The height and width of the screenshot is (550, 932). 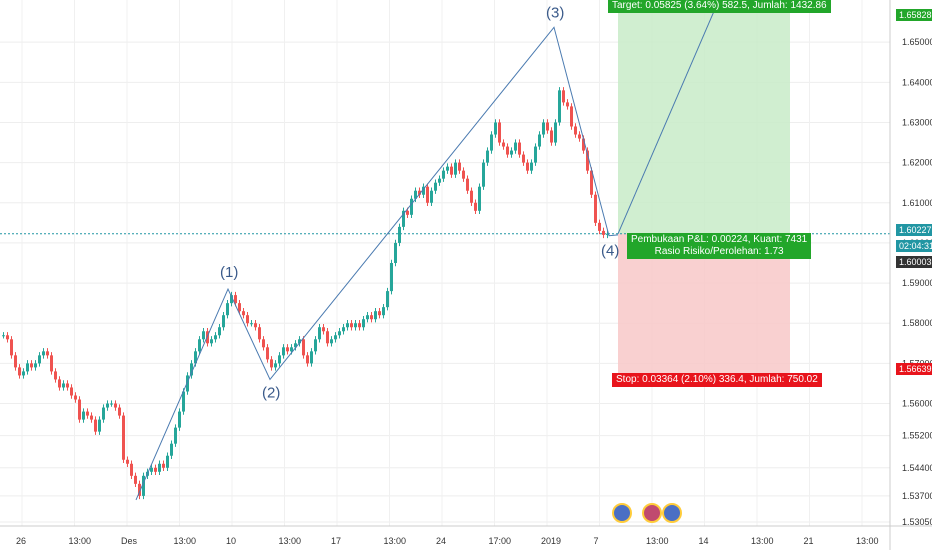 What do you see at coordinates (917, 42) in the screenshot?
I see `y-tick-label: 1.65000` at bounding box center [917, 42].